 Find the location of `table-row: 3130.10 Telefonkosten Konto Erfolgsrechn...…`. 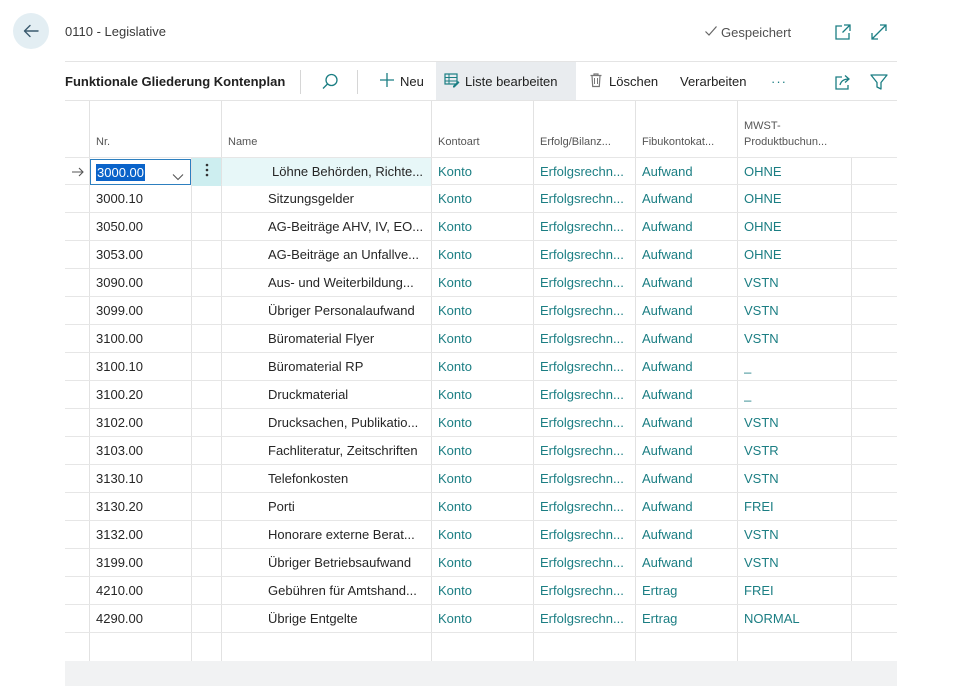

table-row: 3130.10 Telefonkosten Konto Erfolgsrechn...… is located at coordinates (481, 479).